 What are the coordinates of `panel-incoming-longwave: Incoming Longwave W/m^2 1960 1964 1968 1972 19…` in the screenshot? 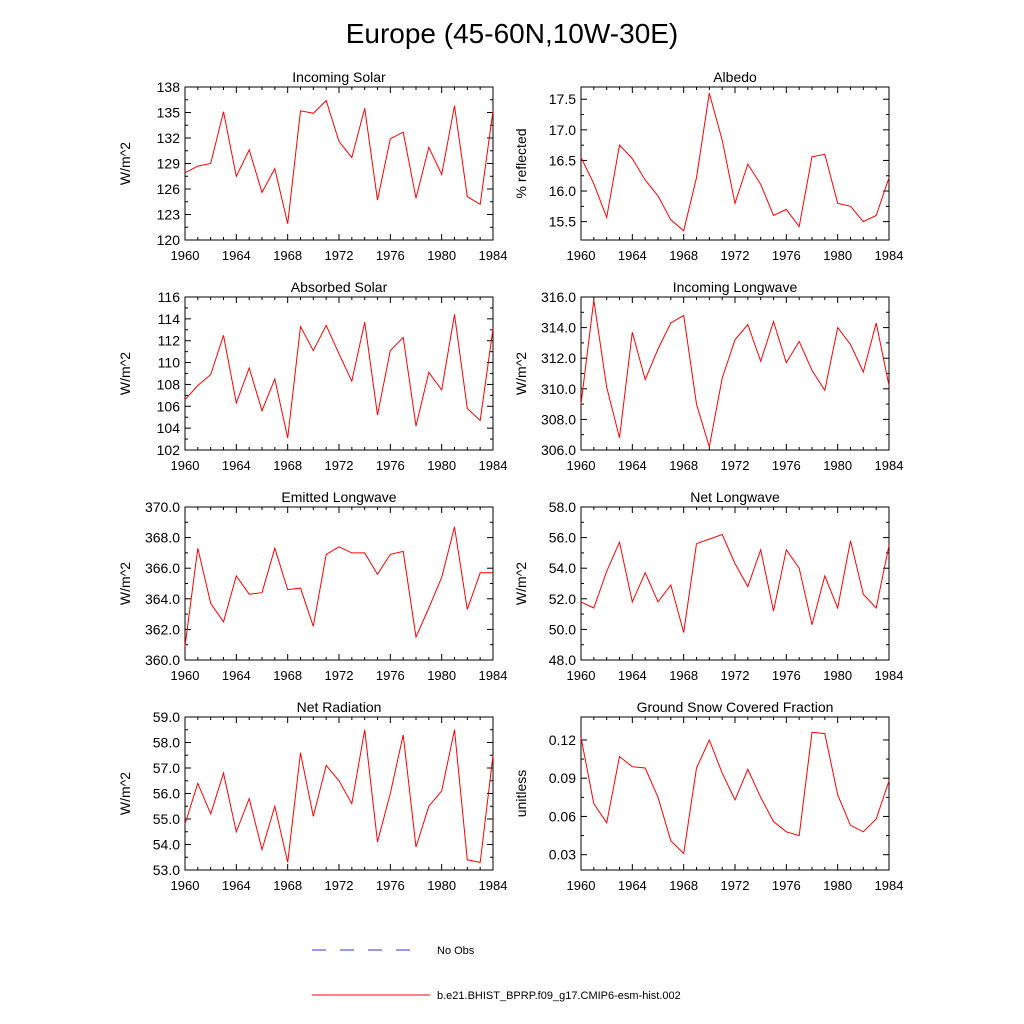 It's located at (708, 376).